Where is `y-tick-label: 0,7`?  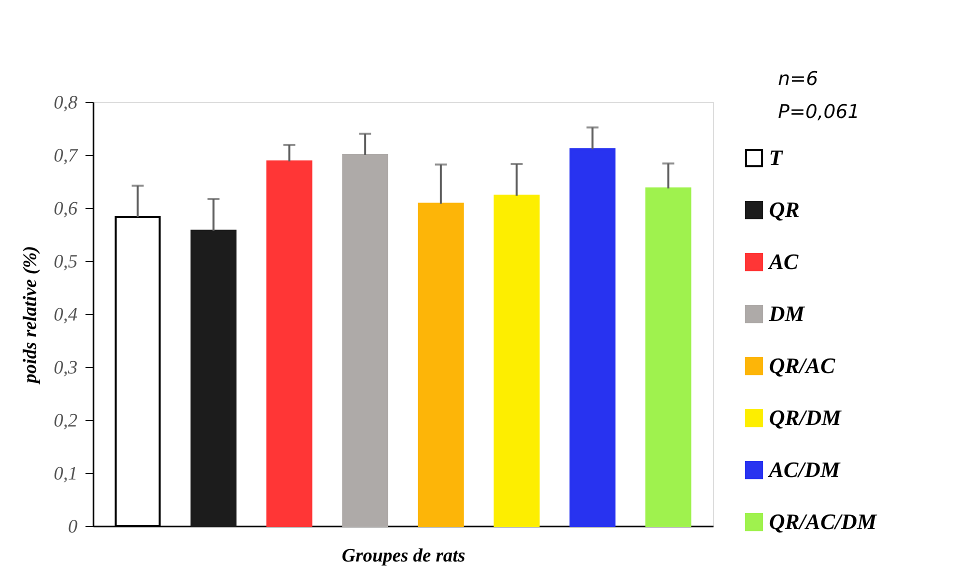
y-tick-label: 0,7 is located at coordinates (66, 156).